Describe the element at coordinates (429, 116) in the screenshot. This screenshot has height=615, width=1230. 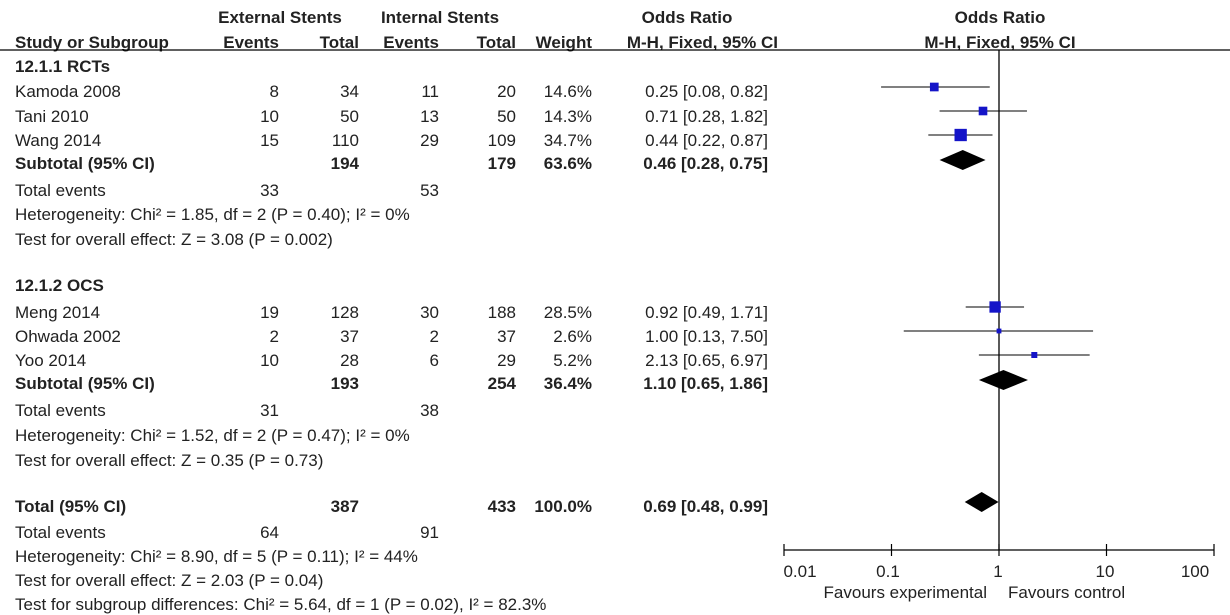
I see `events-ctl: 13` at that location.